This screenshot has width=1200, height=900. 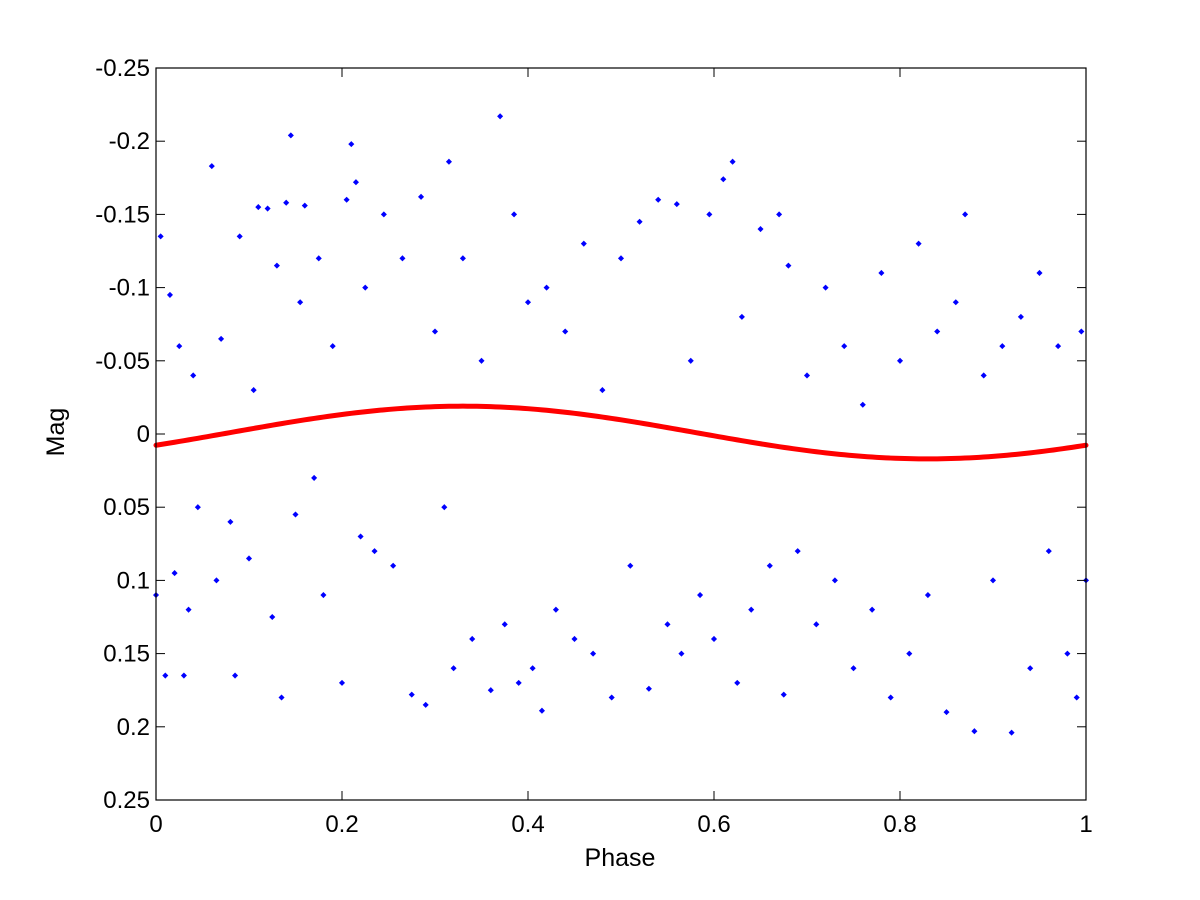 What do you see at coordinates (713, 824) in the screenshot?
I see `x-tick-label: 0.6` at bounding box center [713, 824].